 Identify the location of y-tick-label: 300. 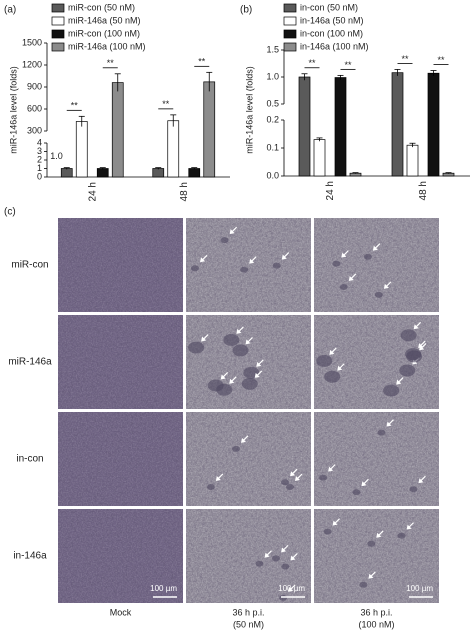
(34, 130).